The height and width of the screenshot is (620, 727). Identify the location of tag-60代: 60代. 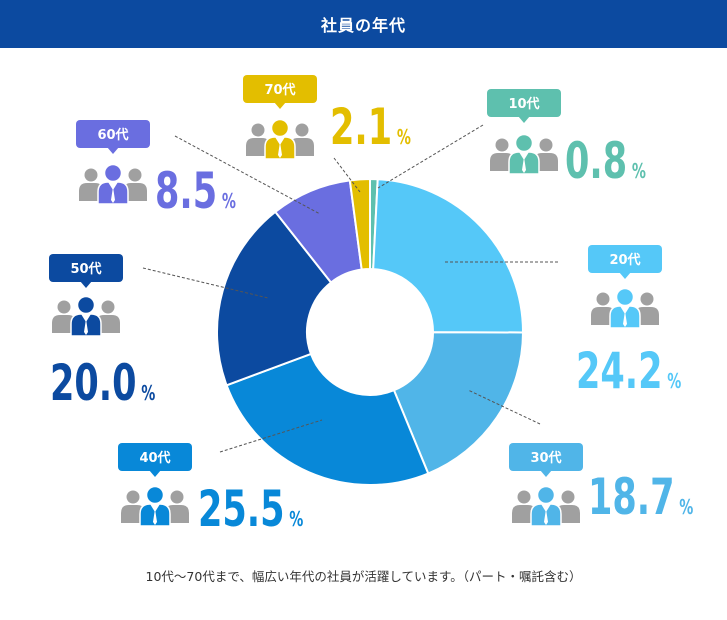
(113, 137).